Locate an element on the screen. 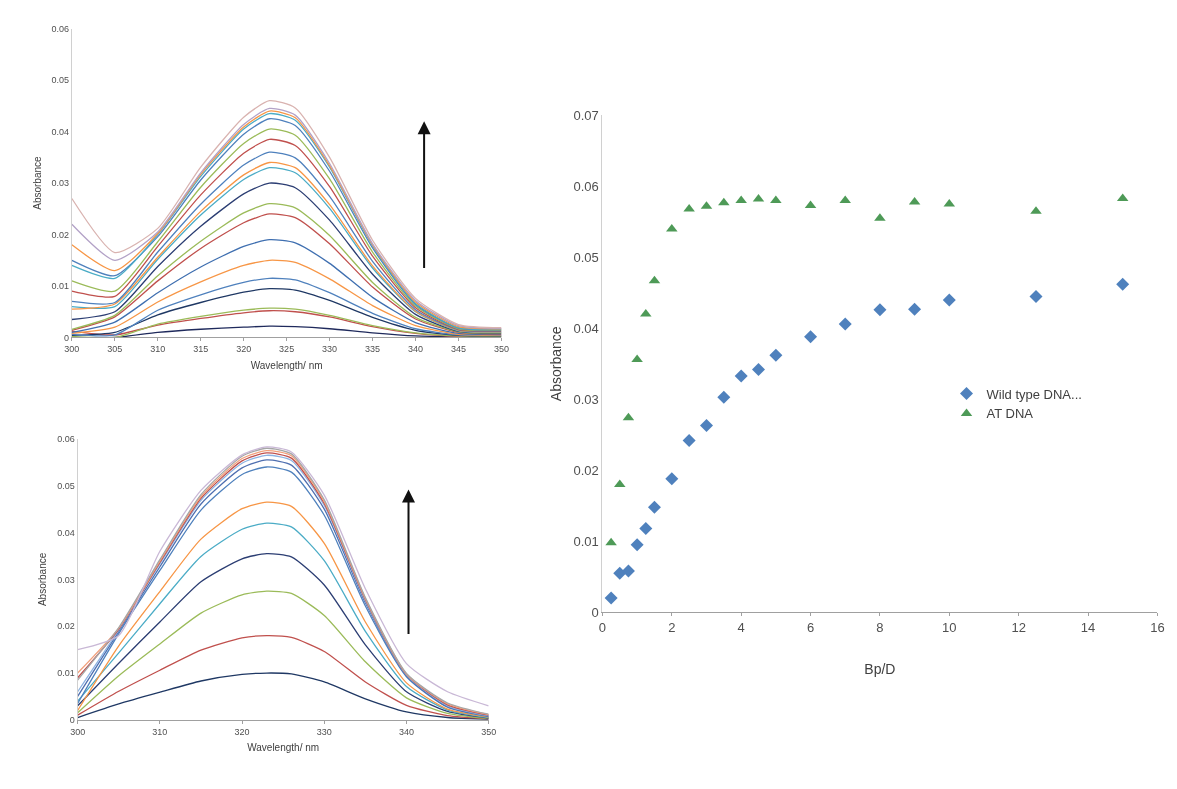 The height and width of the screenshot is (789, 1177). x-tick-label: 2 is located at coordinates (672, 627).